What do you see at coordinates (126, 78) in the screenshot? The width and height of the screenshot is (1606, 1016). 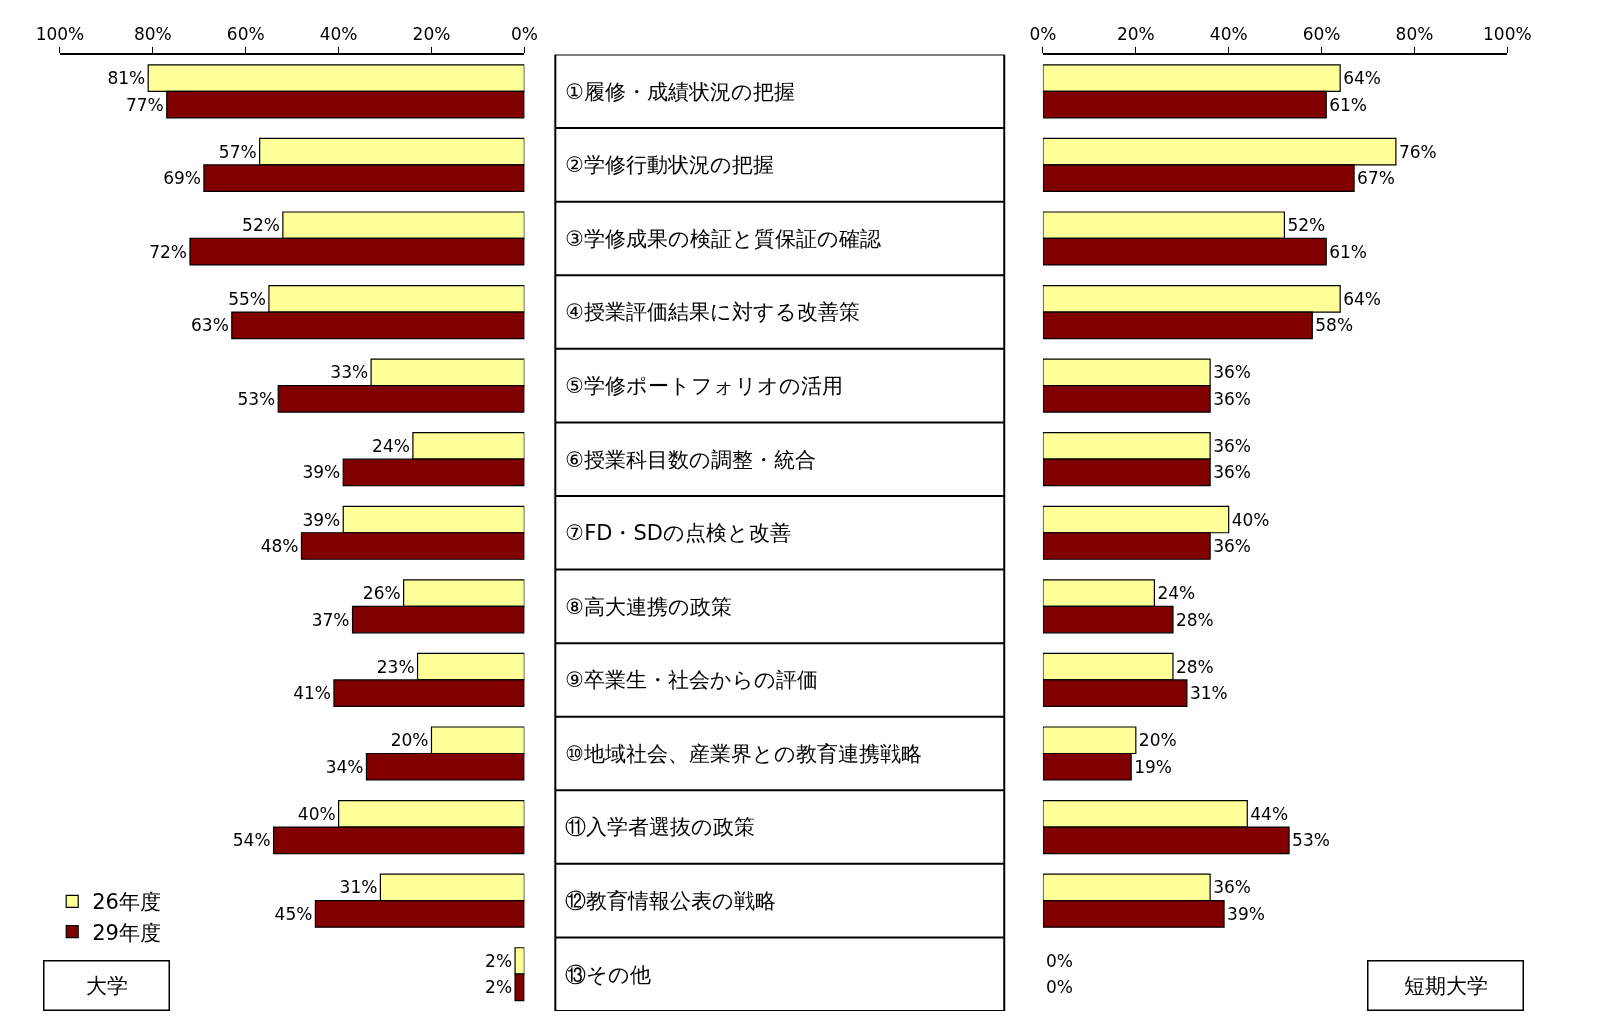 I see `data-label: 81%` at bounding box center [126, 78].